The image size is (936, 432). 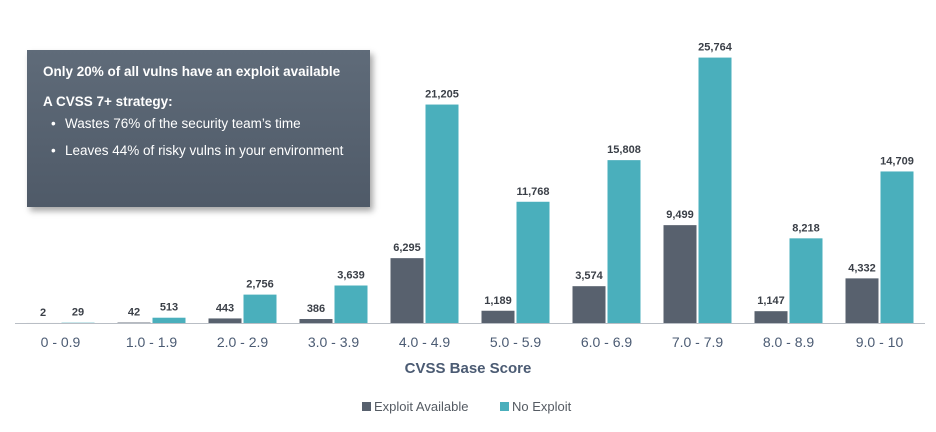 What do you see at coordinates (498, 301) in the screenshot?
I see `bar-value-label: 1,189` at bounding box center [498, 301].